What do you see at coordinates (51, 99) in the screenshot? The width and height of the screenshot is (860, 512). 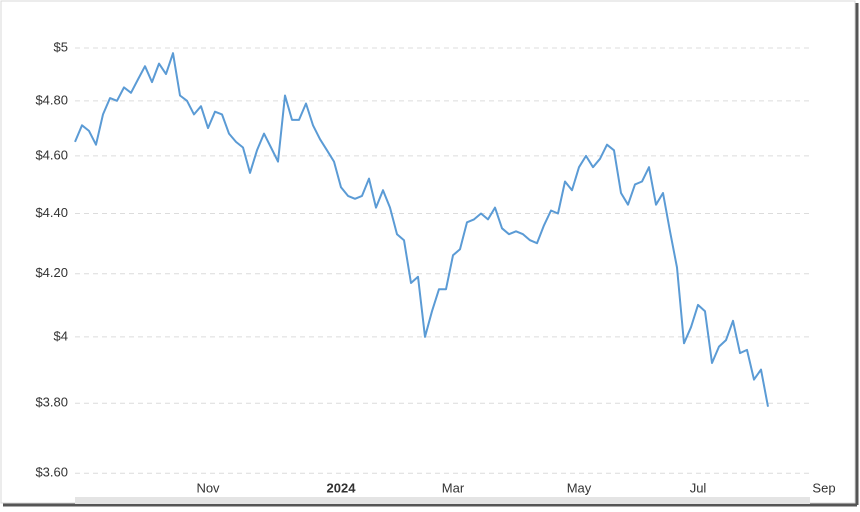 I see `y-tick-label: $4.80` at bounding box center [51, 99].